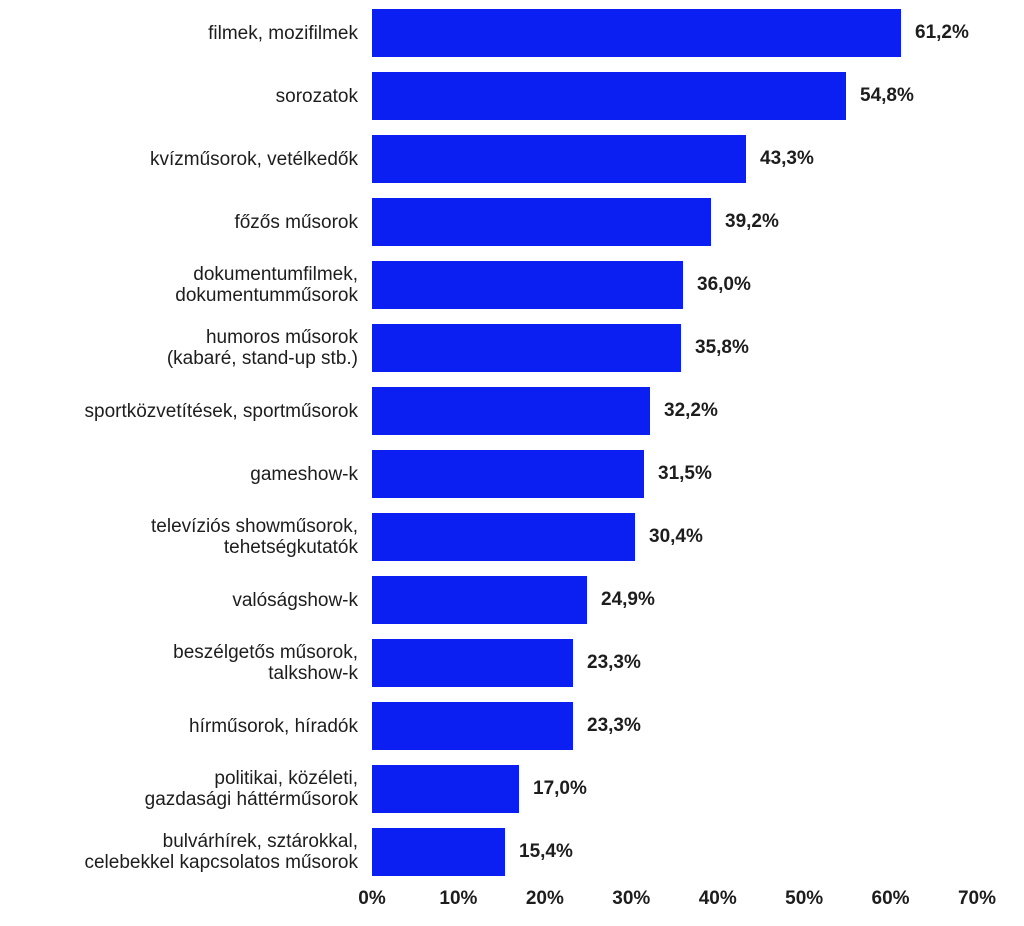  What do you see at coordinates (372, 898) in the screenshot?
I see `x-axis-tick: 0%` at bounding box center [372, 898].